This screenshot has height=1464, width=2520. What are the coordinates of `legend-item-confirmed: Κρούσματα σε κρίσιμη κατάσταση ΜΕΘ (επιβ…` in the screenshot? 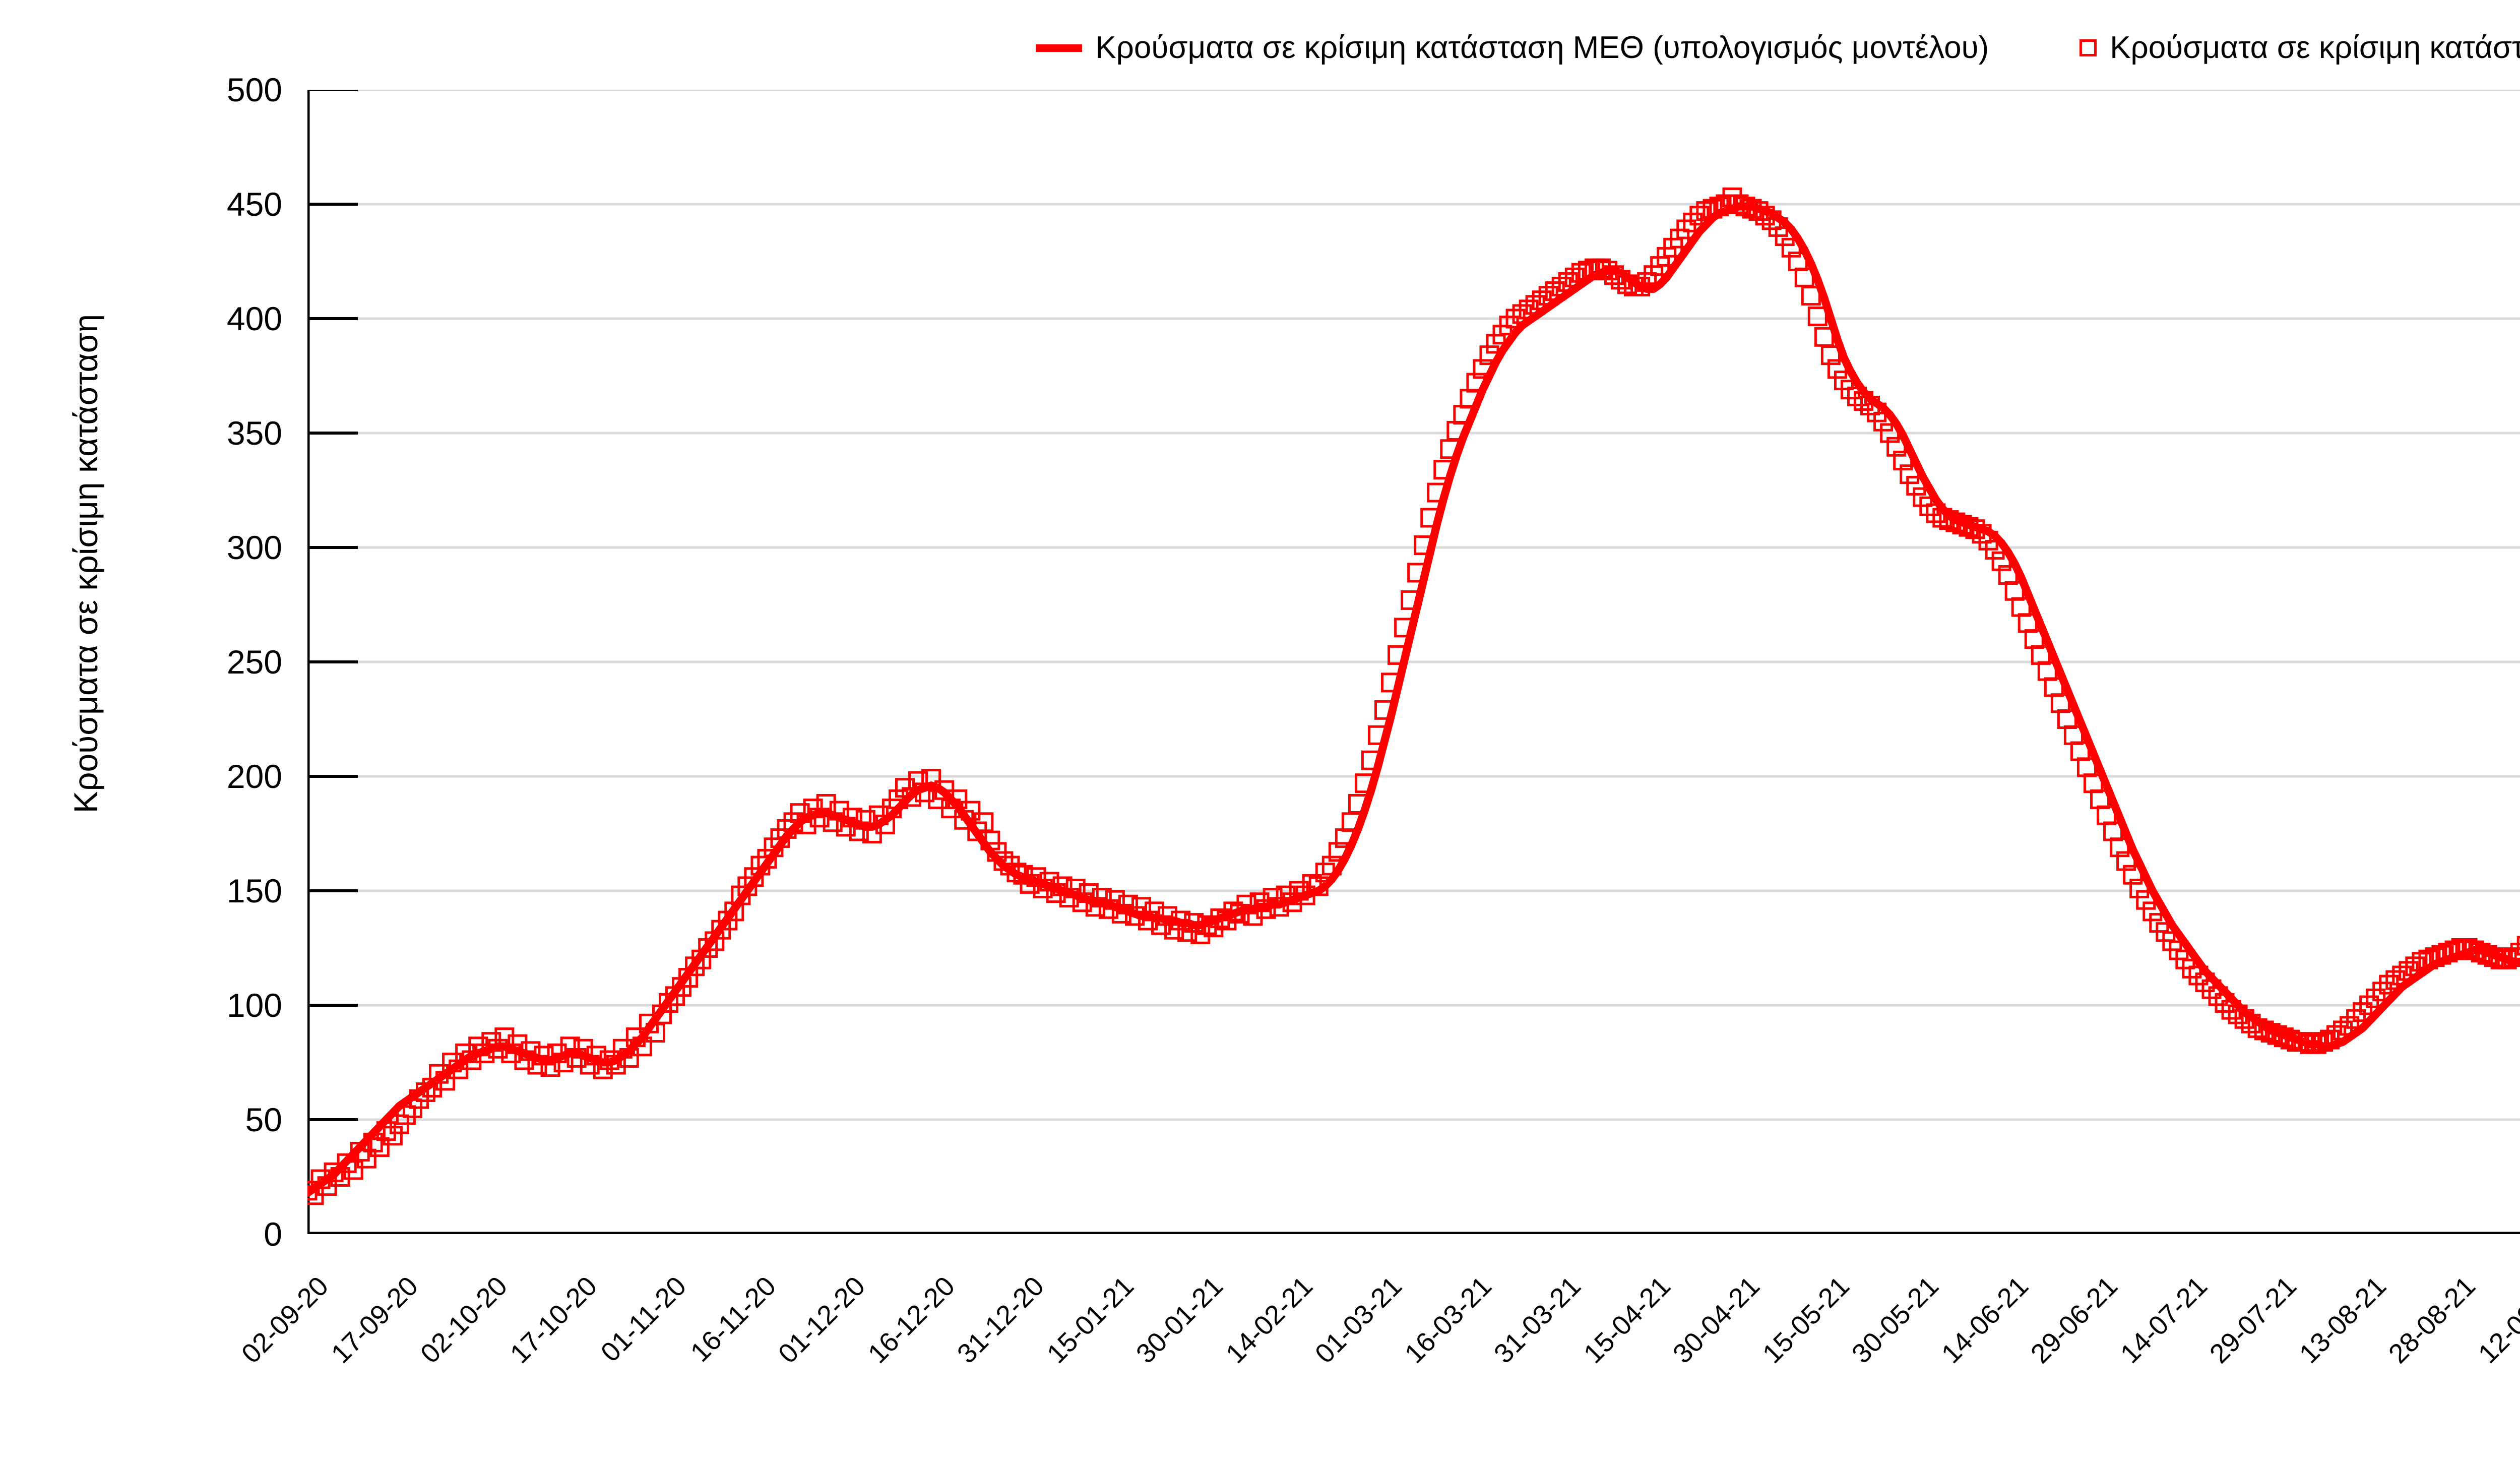 It's located at (2300, 48).